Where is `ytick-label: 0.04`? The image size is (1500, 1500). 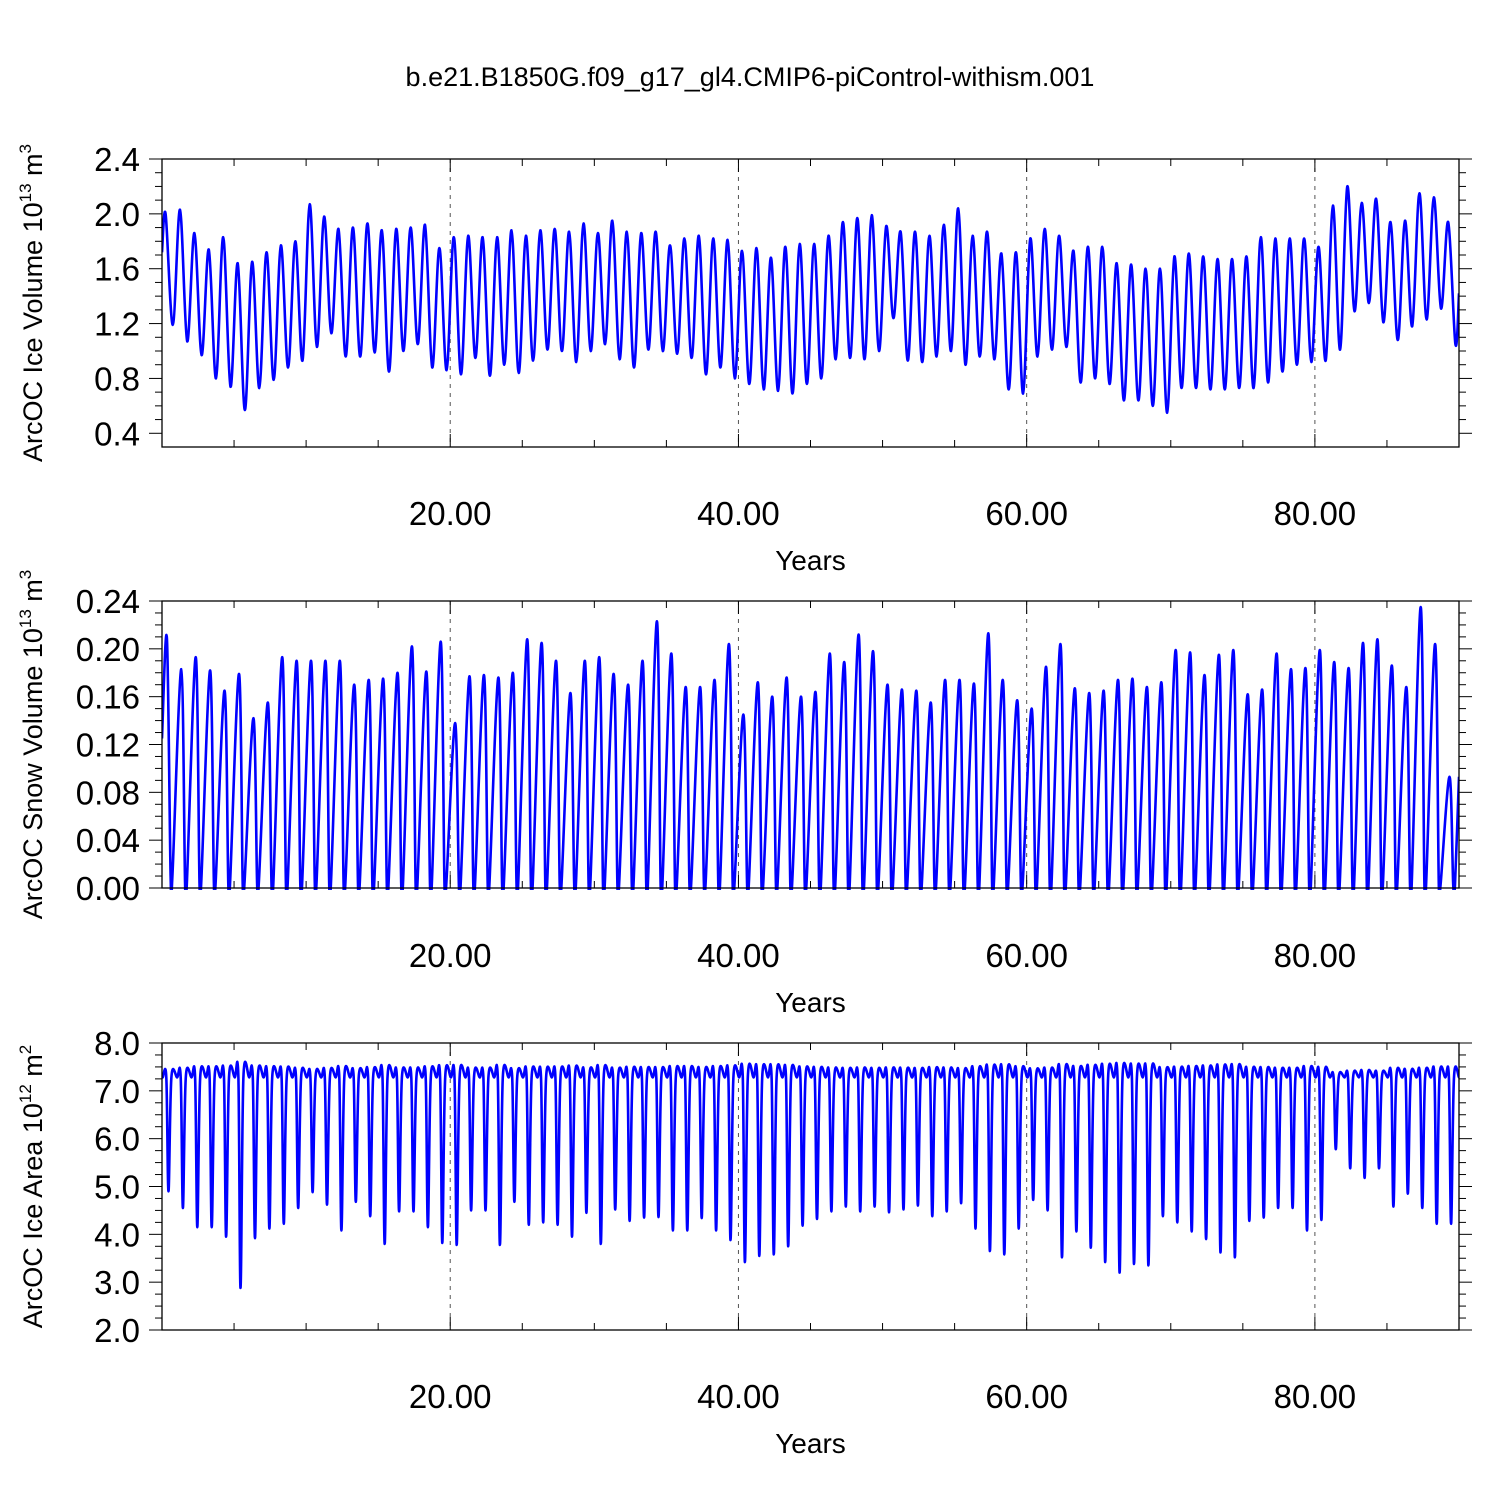 ytick-label: 0.04 is located at coordinates (108, 840).